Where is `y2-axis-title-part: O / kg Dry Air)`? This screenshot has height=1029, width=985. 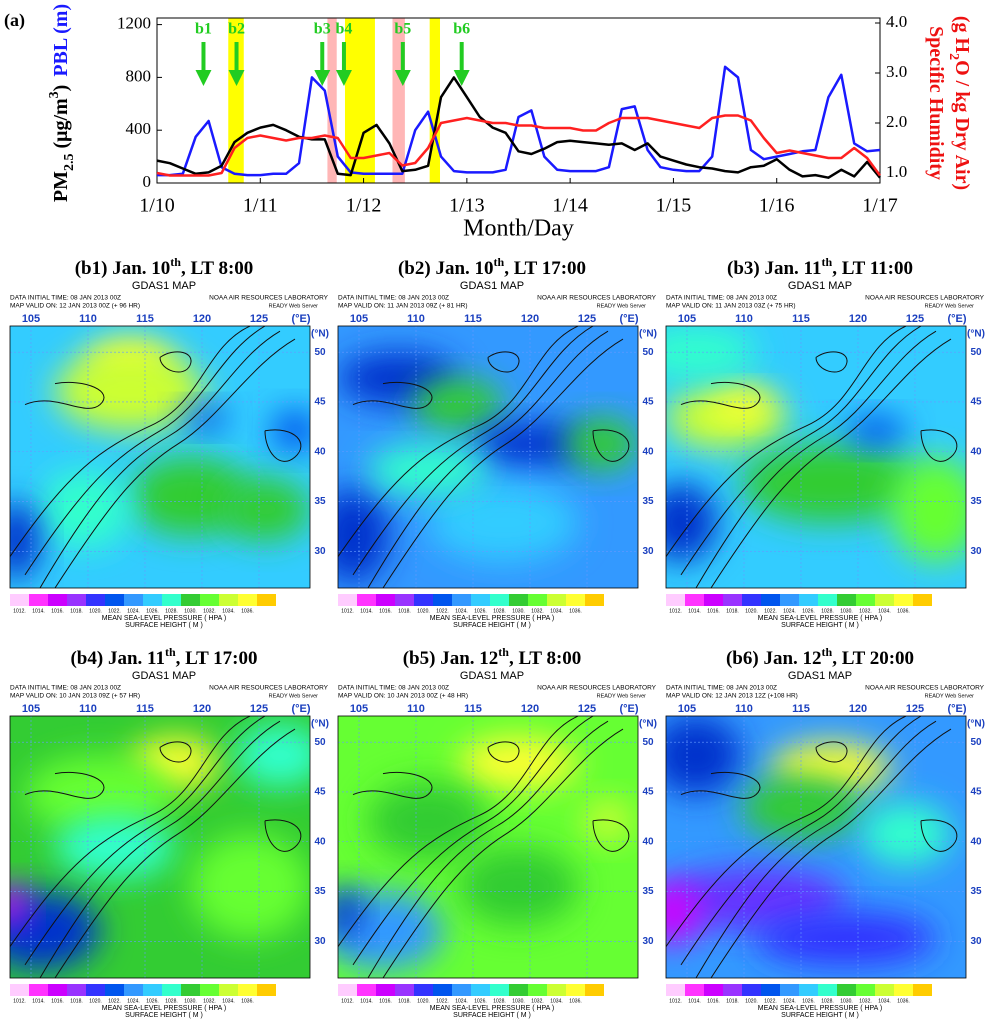
y2-axis-title-part: O / kg Dry Air) is located at coordinates (962, 125).